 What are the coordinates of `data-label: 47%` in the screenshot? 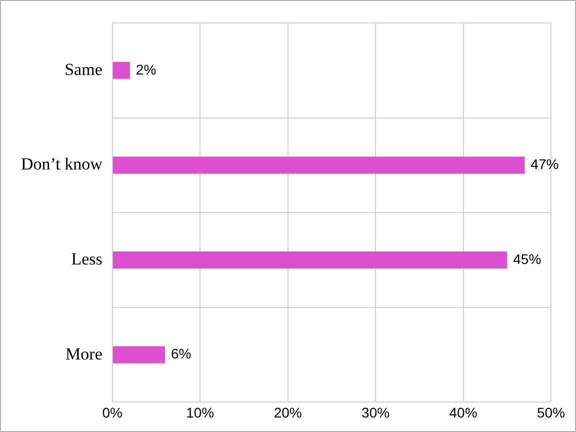 It's located at (544, 164).